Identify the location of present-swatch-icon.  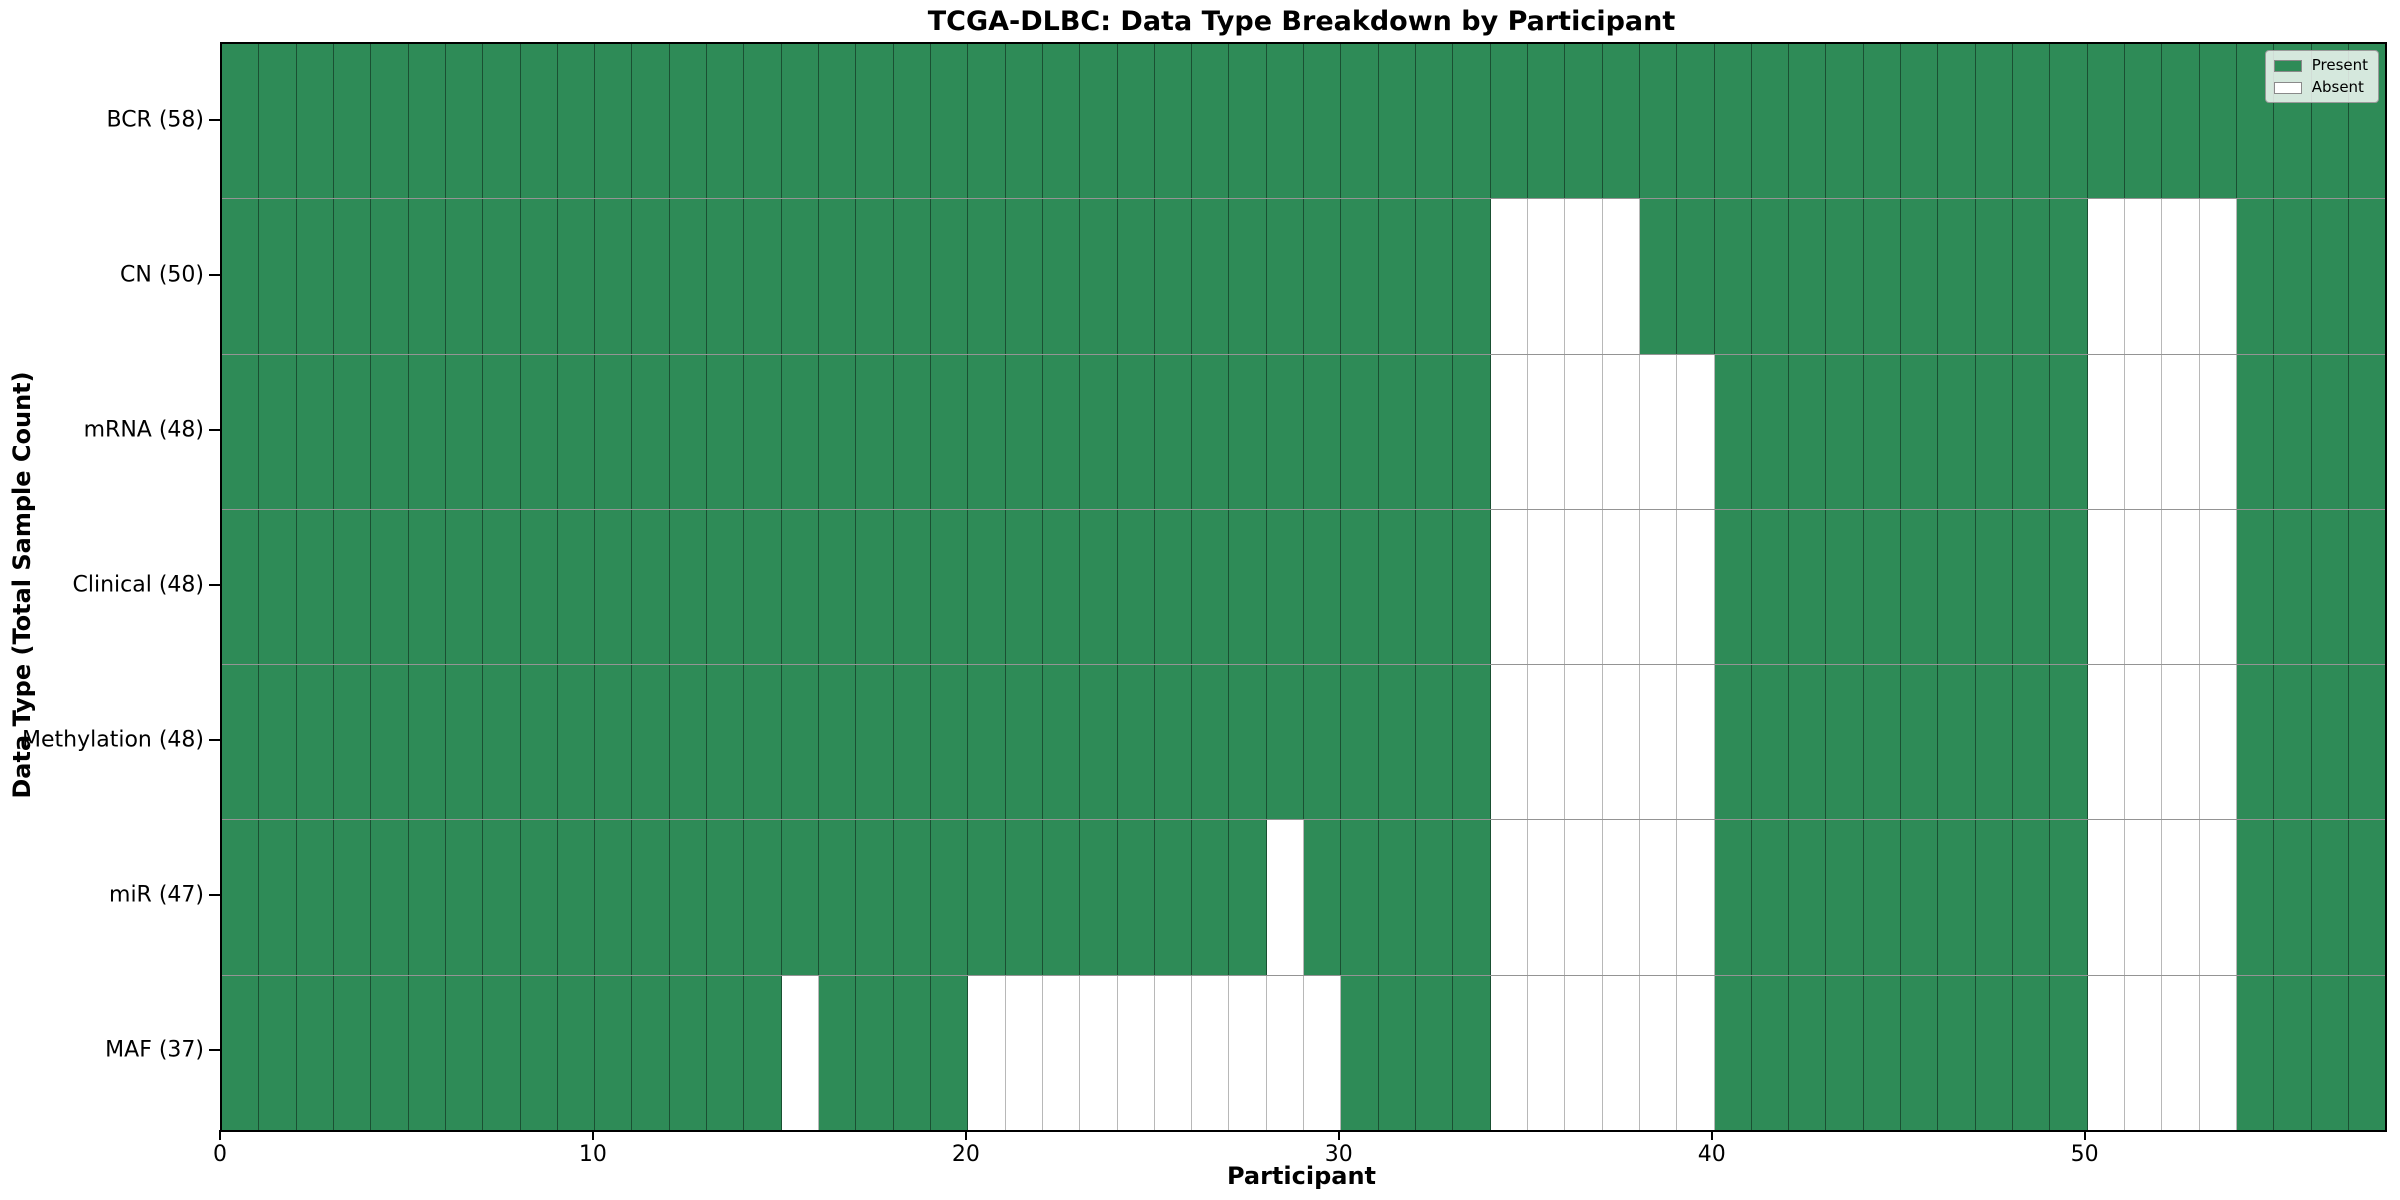
(2287, 65).